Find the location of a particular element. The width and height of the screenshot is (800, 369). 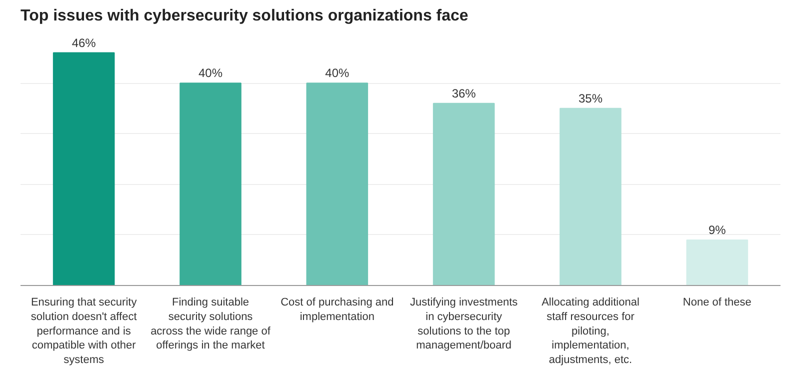

x-tick-label: Allocating additional staff resources for piloting, implementation, adjustments, etc. is located at coordinates (591, 331).